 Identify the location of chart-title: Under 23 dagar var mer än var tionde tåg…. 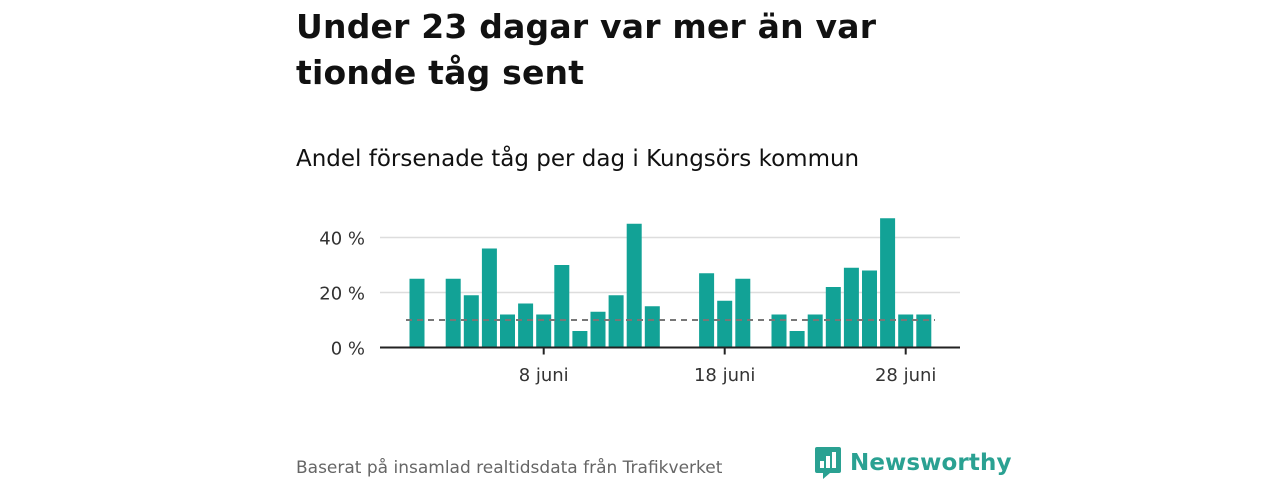
(586, 49).